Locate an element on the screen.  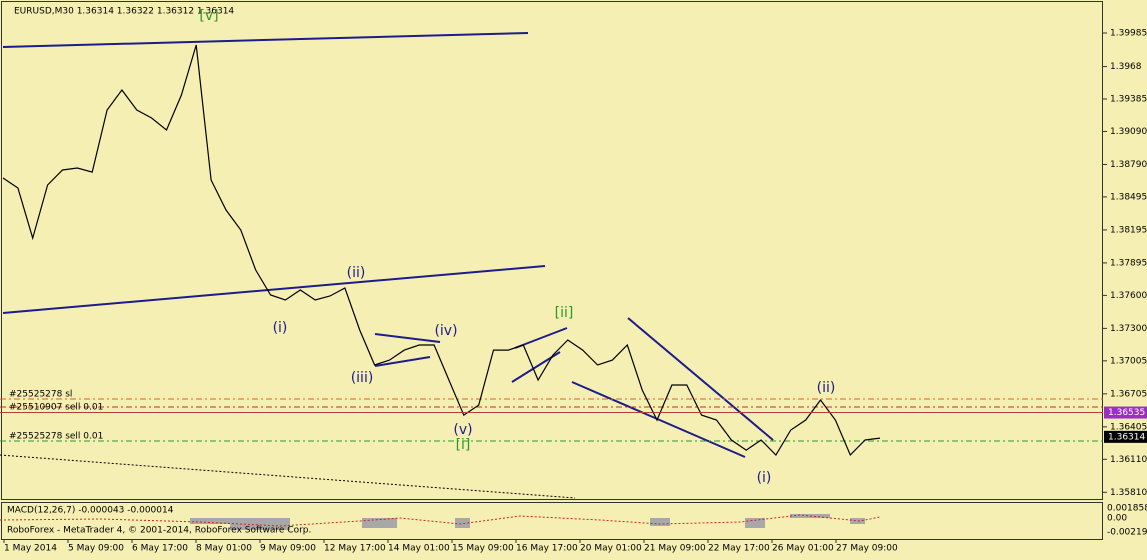
y-tick-label: 1.38495 is located at coordinates (1128, 197).